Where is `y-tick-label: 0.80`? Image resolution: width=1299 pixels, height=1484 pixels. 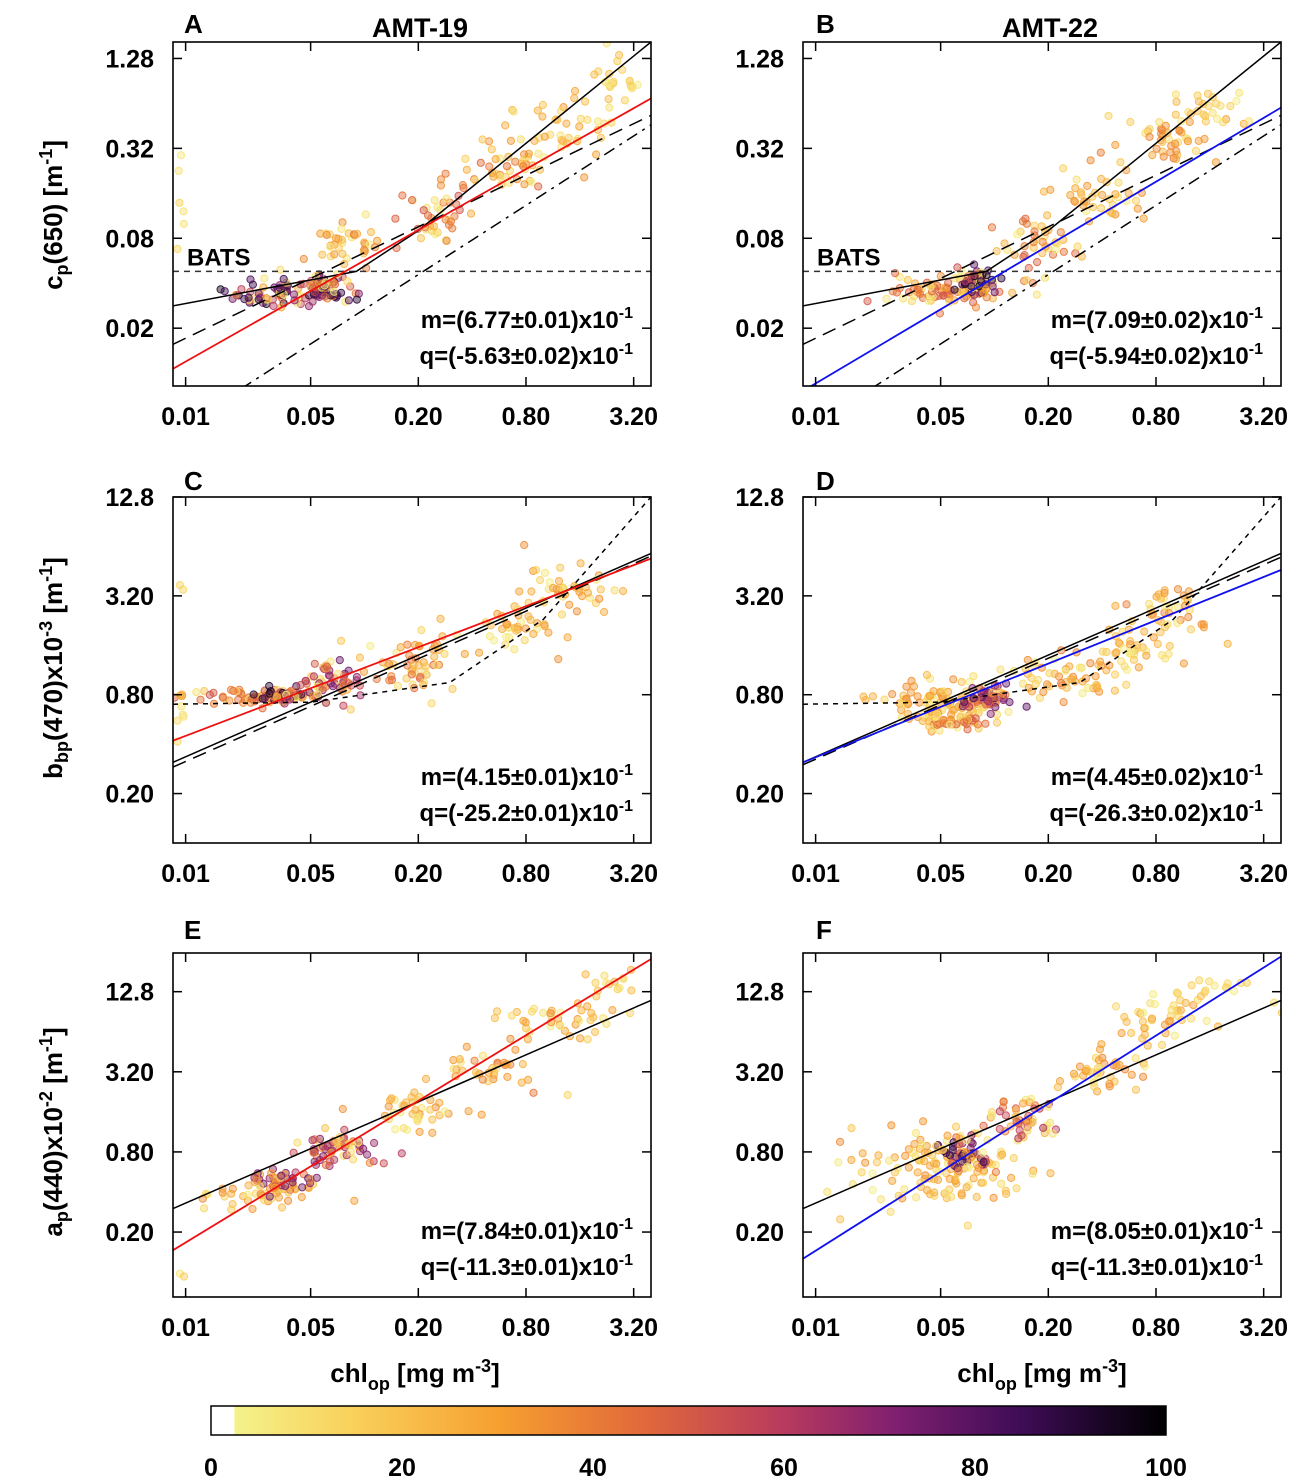
y-tick-label: 0.80 is located at coordinates (759, 696).